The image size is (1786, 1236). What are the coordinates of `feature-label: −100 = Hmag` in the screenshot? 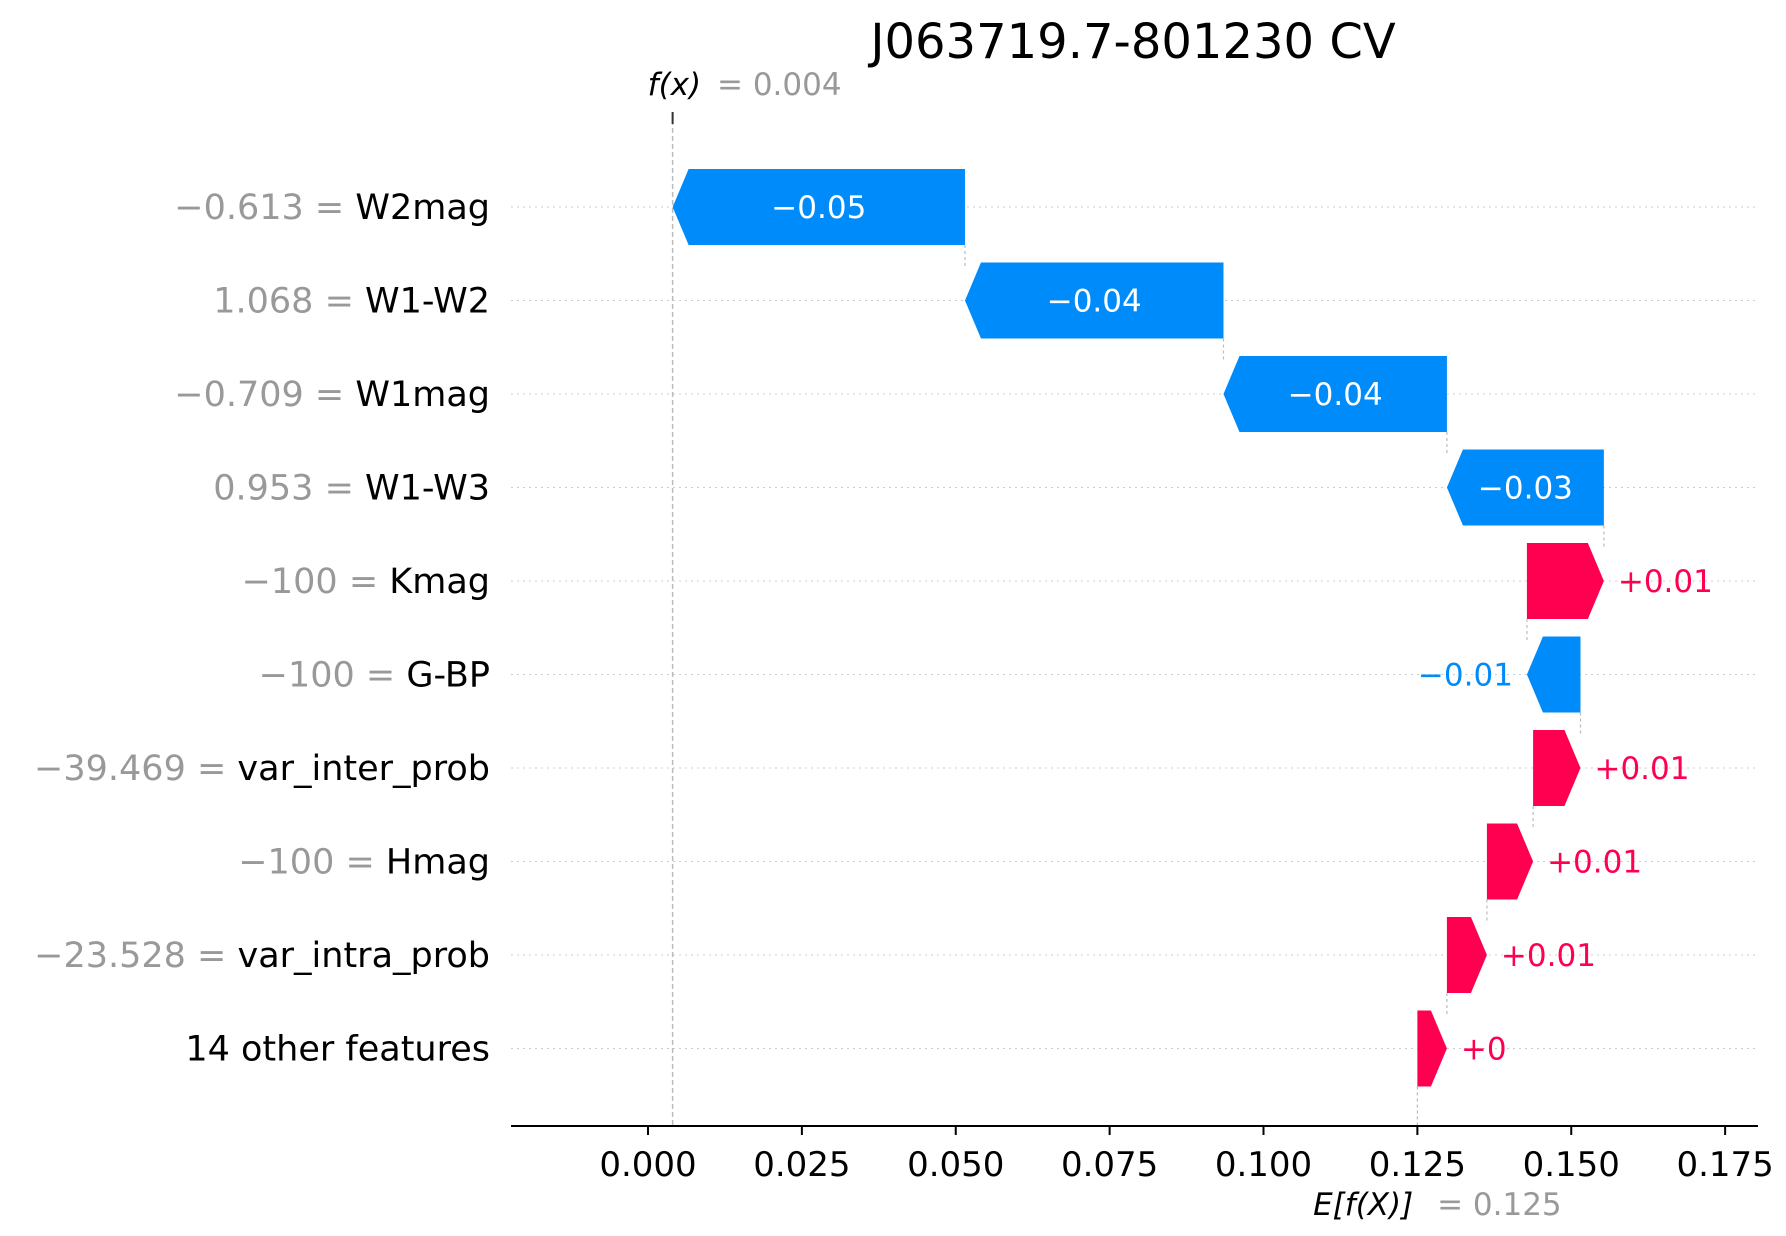 It's located at (364, 863).